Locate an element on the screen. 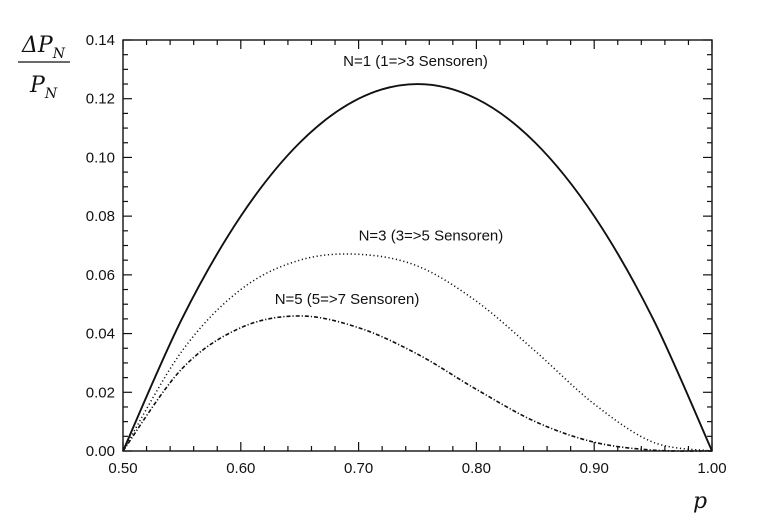 The width and height of the screenshot is (758, 526). x-tick-label: 1.00 is located at coordinates (711, 468).